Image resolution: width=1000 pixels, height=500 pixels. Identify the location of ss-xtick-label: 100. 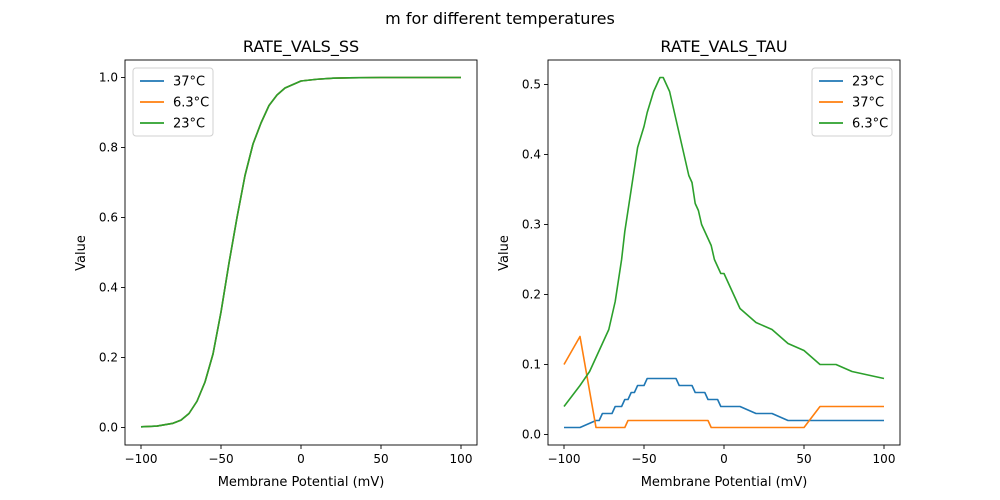
(461, 459).